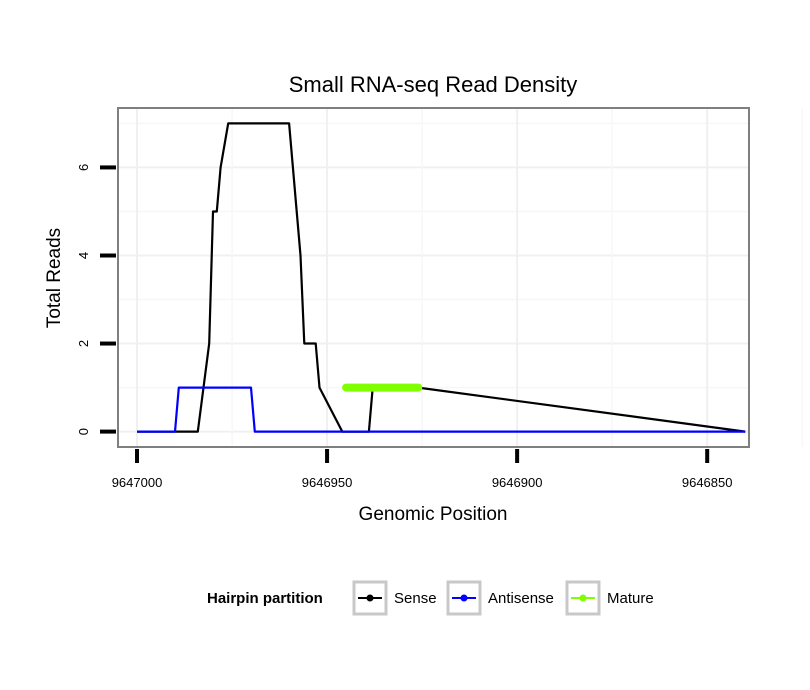 This screenshot has height=690, width=810. What do you see at coordinates (54, 278) in the screenshot?
I see `y-axis-title: Total Reads` at bounding box center [54, 278].